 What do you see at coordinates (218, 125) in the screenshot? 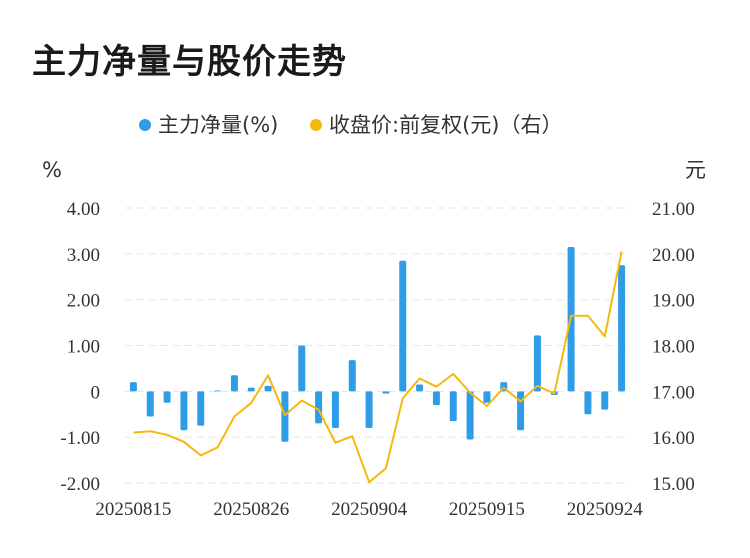
I see `legend-bar-label: 主力净量(%)` at bounding box center [218, 125].